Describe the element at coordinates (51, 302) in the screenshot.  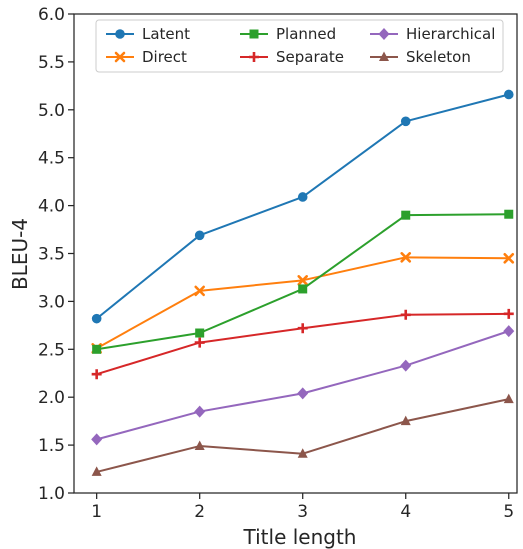
I see `y-tick-label: 3.0` at that location.